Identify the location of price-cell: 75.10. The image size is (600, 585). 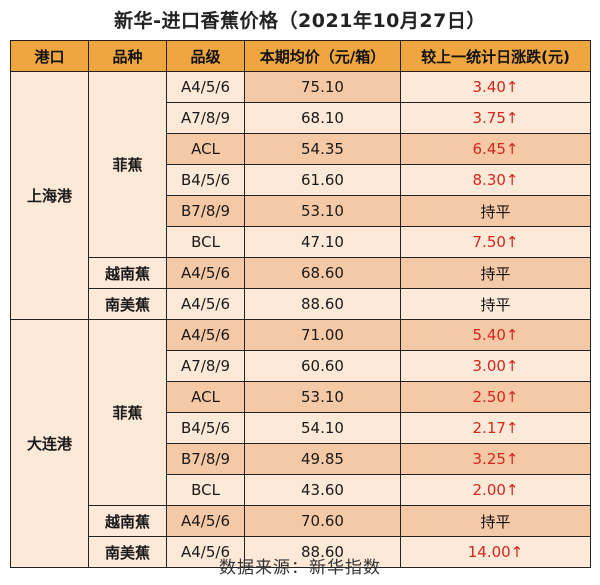
(322, 87).